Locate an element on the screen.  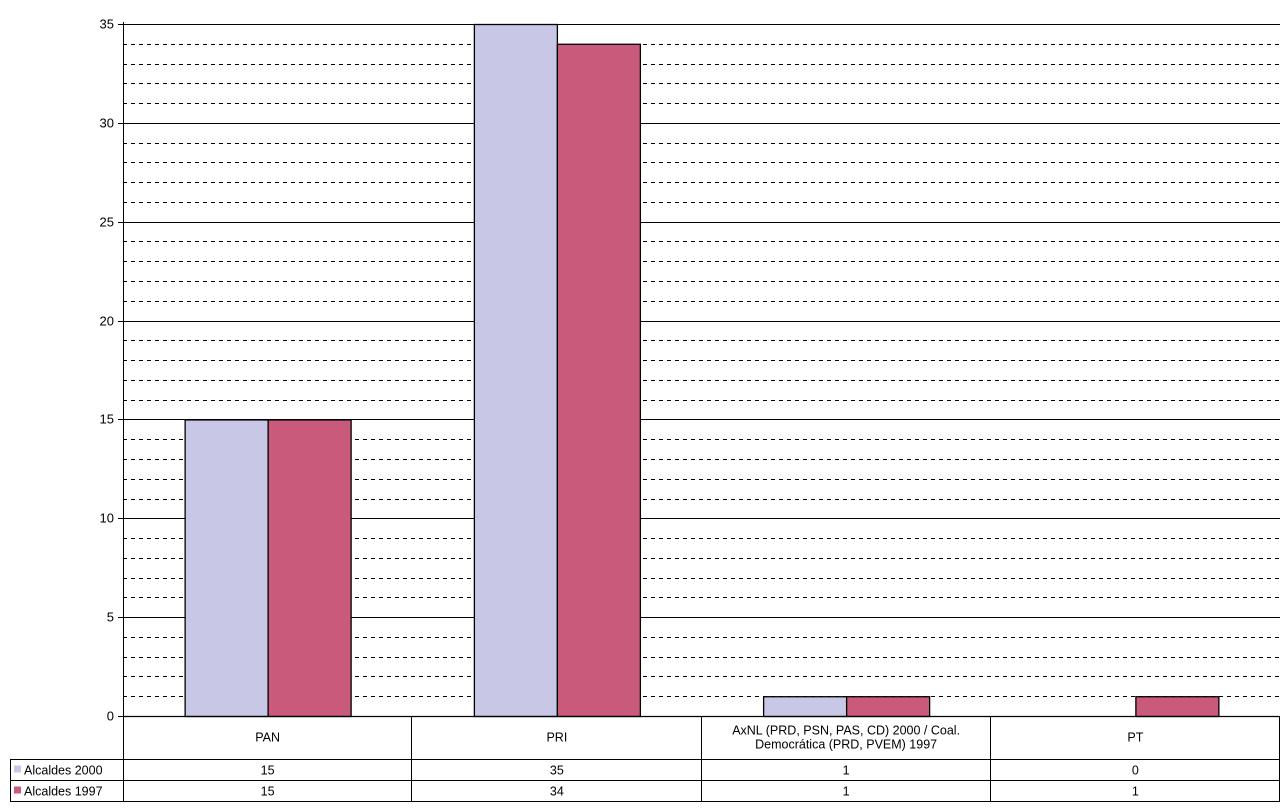
y-tick-label: 20 is located at coordinates (107, 321).